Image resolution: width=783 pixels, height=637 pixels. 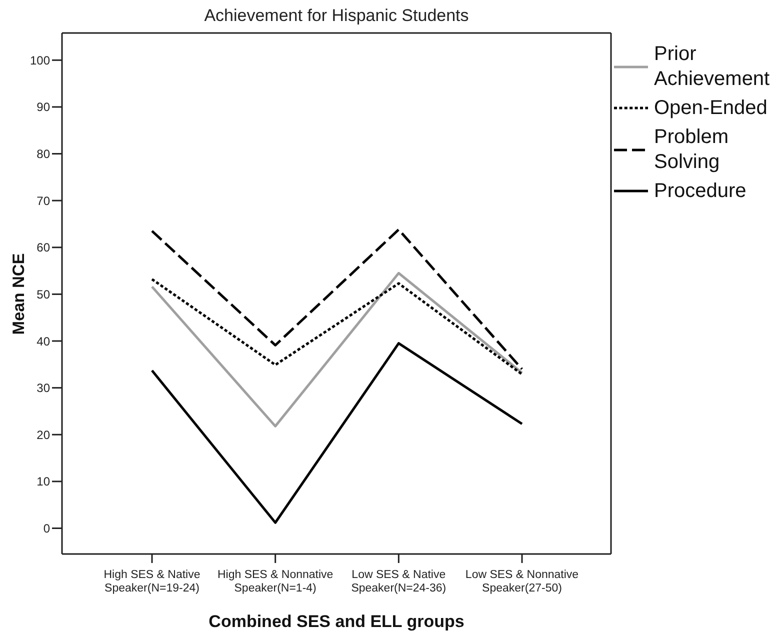 What do you see at coordinates (336, 15) in the screenshot?
I see `chart-title: Achievement for Hispanic Students` at bounding box center [336, 15].